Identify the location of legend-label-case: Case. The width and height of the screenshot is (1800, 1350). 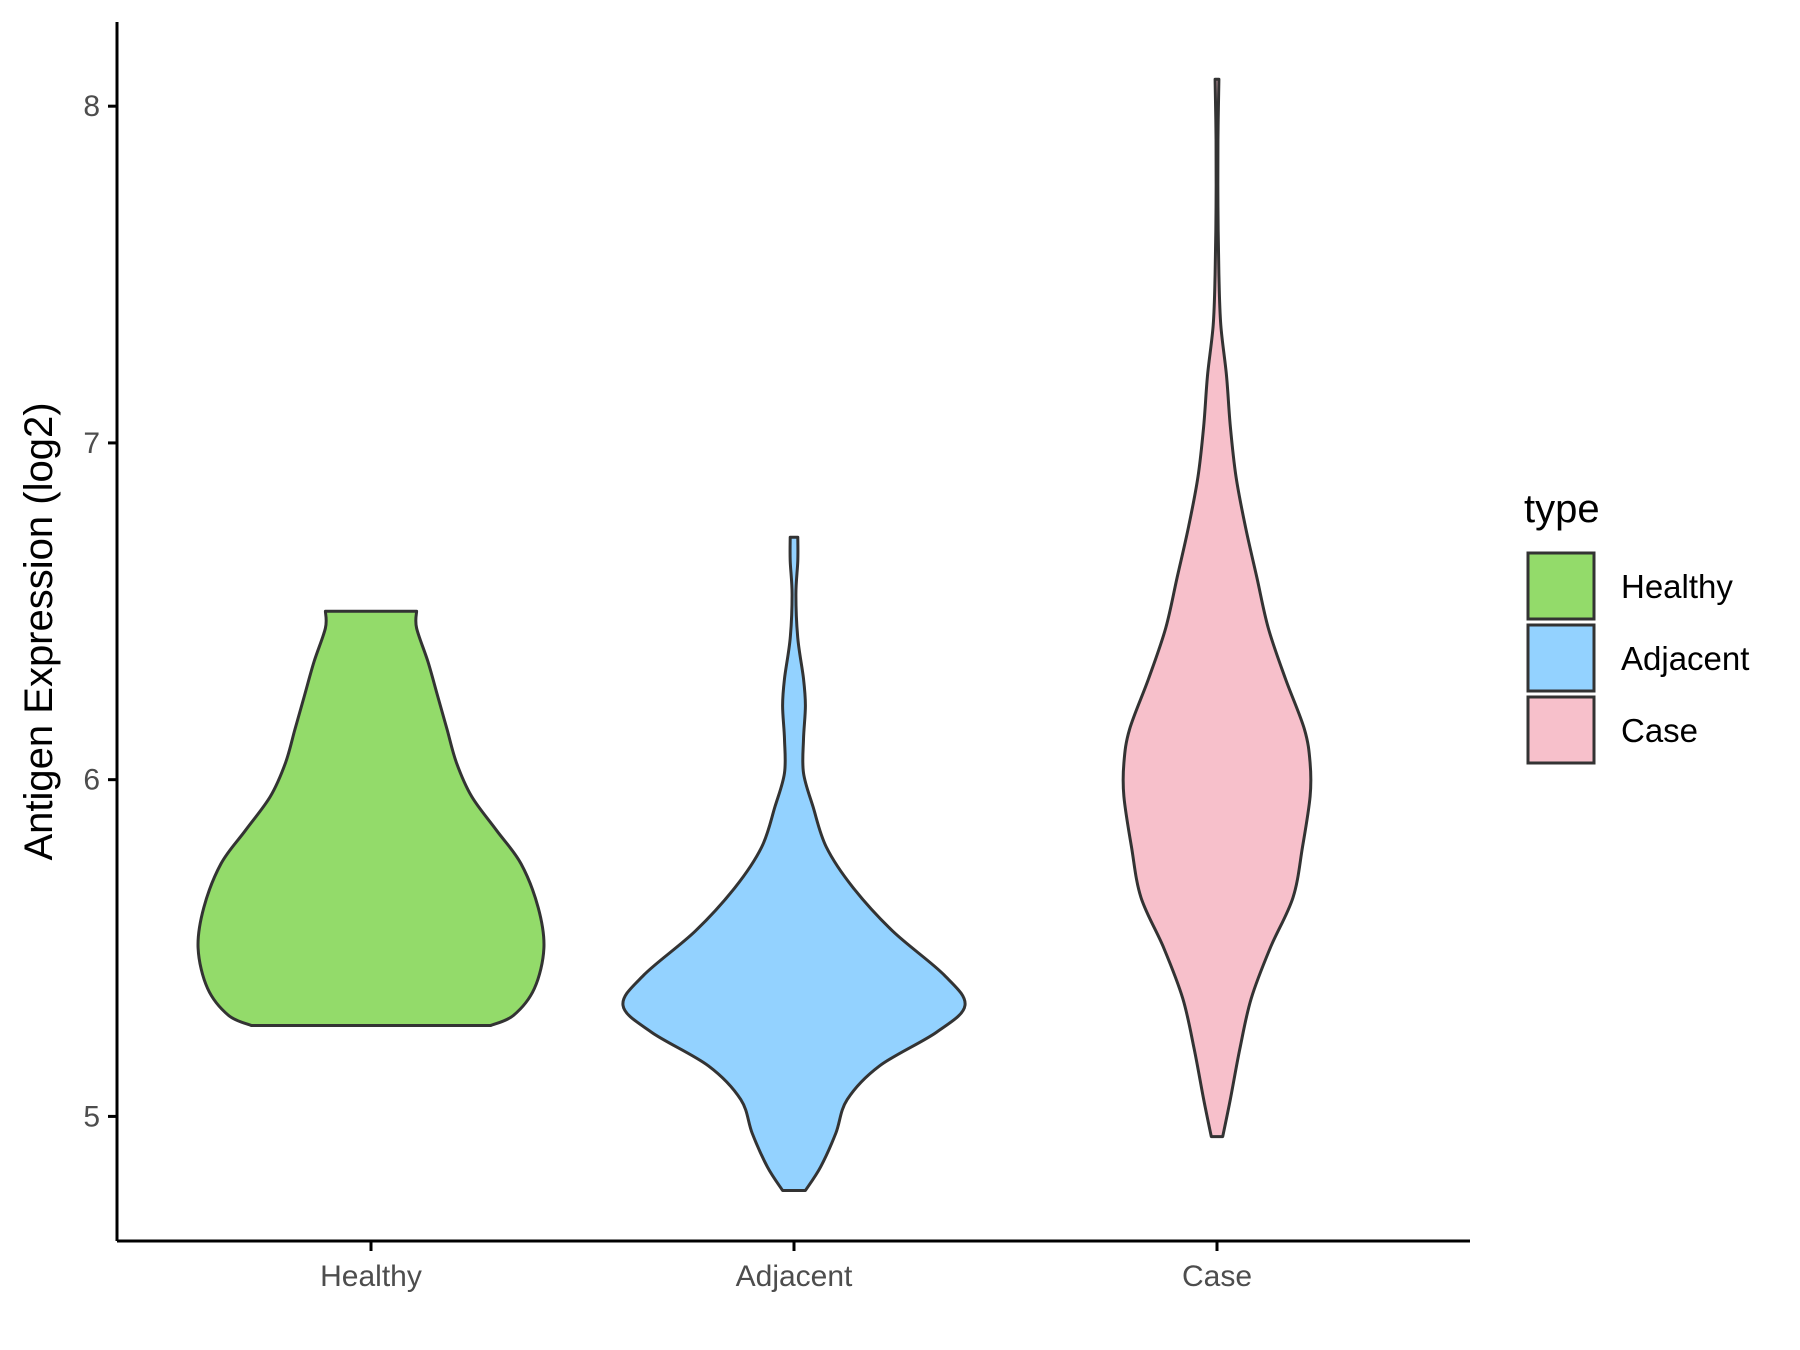
(1659, 730).